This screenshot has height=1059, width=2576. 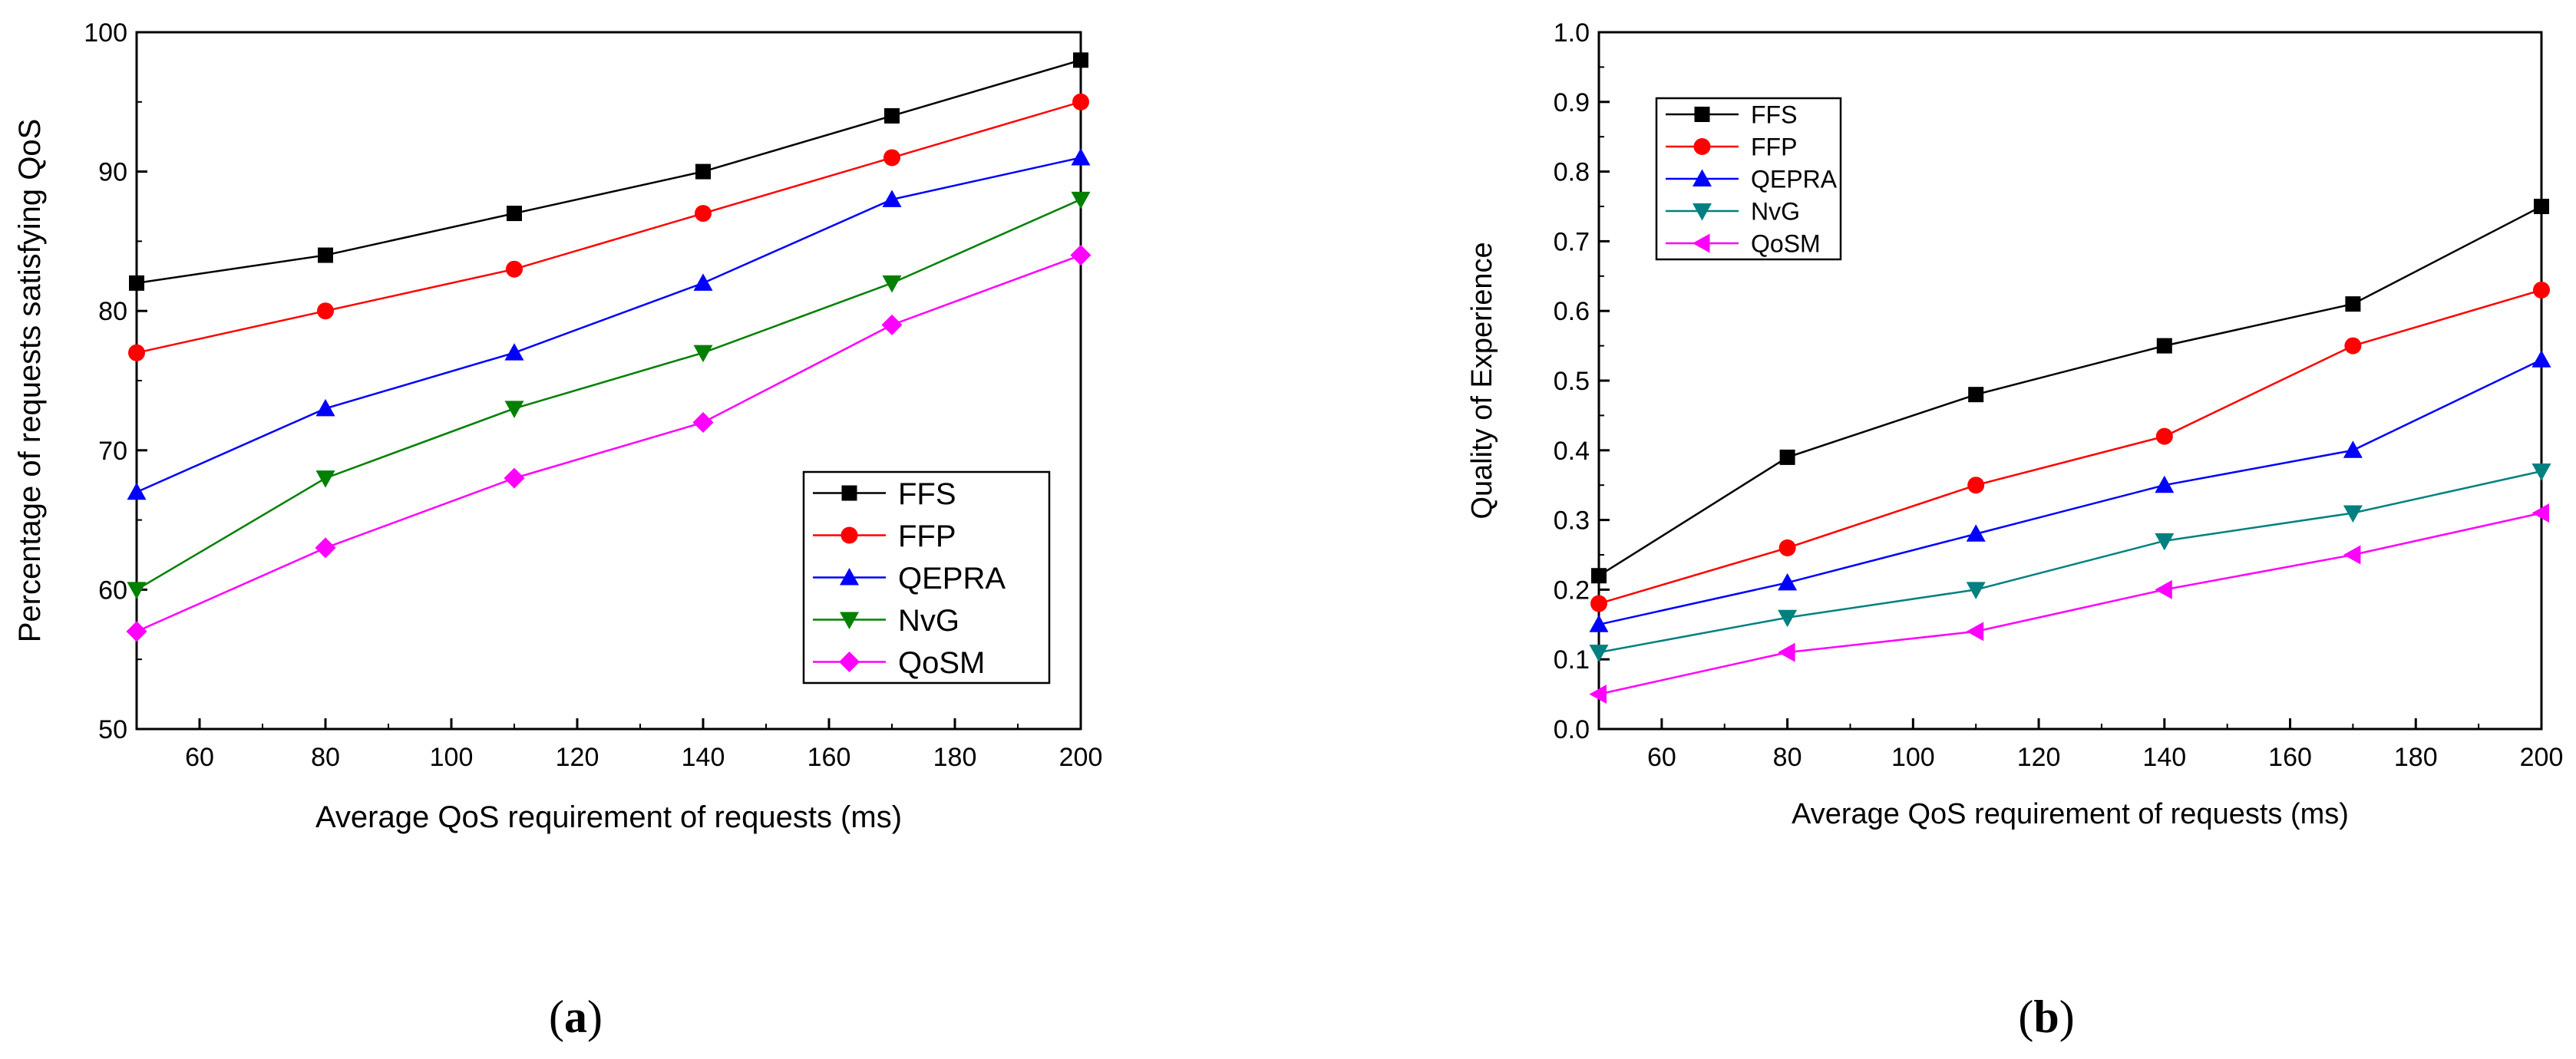 I want to click on chart-b-x-tick-label: 200, so click(x=2542, y=757).